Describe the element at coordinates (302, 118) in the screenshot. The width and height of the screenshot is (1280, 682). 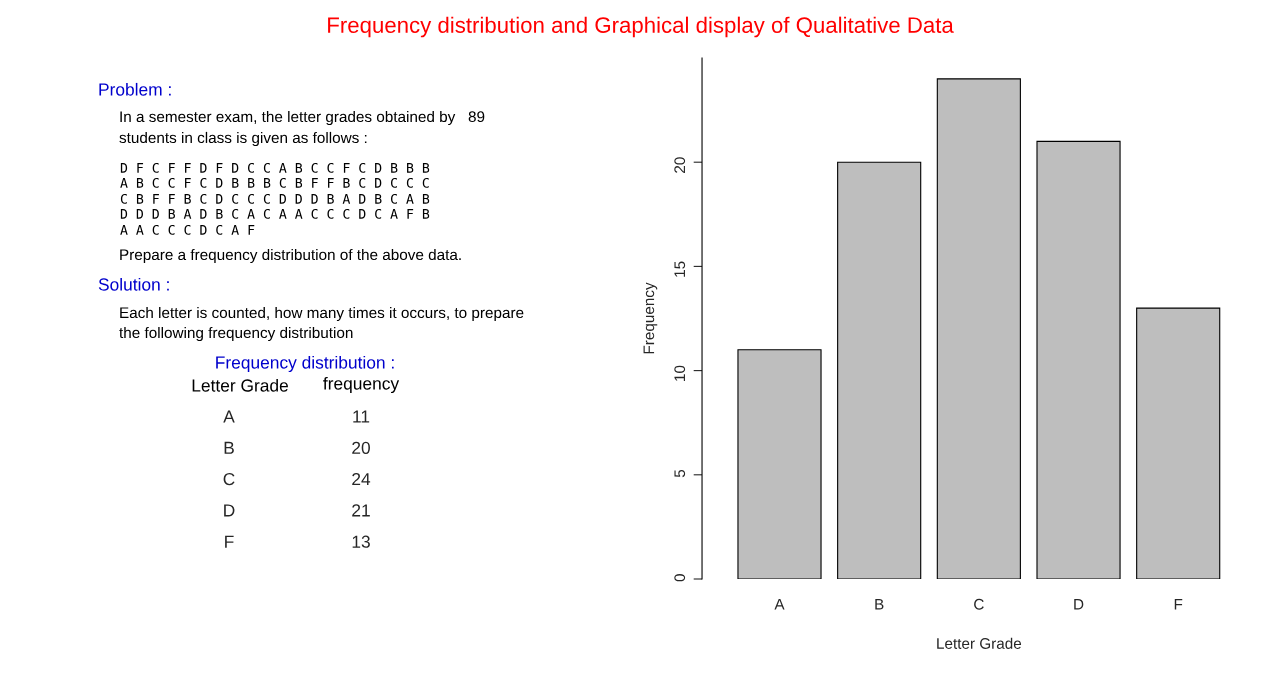
I see `text: In a semester exam, the letter grades obtained by 89` at that location.